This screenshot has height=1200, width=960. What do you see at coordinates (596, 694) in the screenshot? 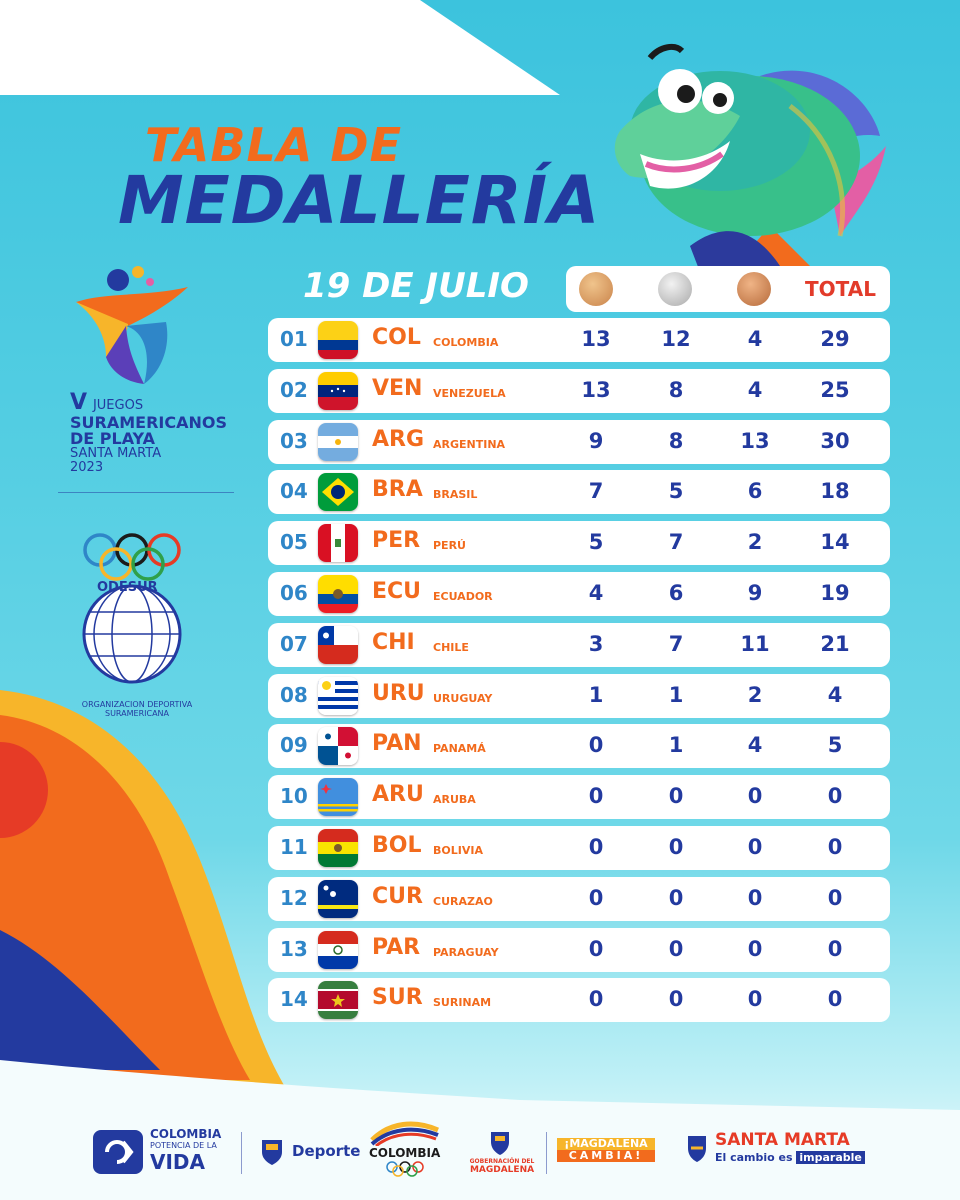
I see `gold-count: 1` at bounding box center [596, 694].